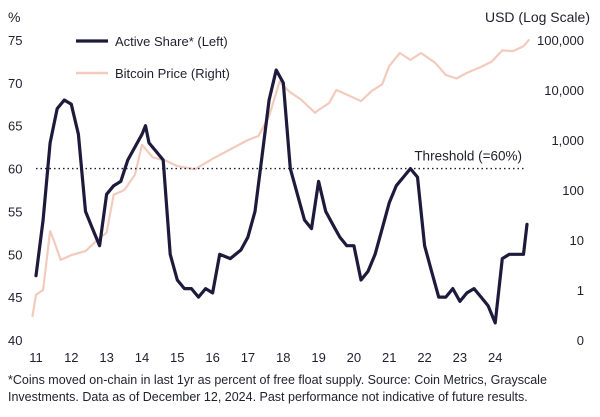  Describe the element at coordinates (15, 190) in the screenshot. I see `left-axis-ticks: 75 70 65 60 55 50 45 40` at that location.